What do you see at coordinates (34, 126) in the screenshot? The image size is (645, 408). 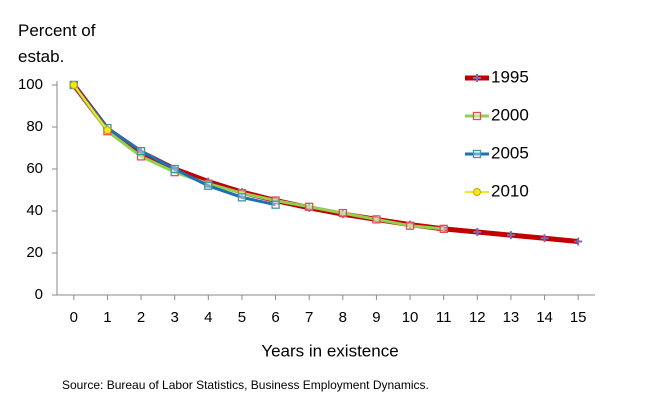 I see `y-tick-label: 80` at bounding box center [34, 126].